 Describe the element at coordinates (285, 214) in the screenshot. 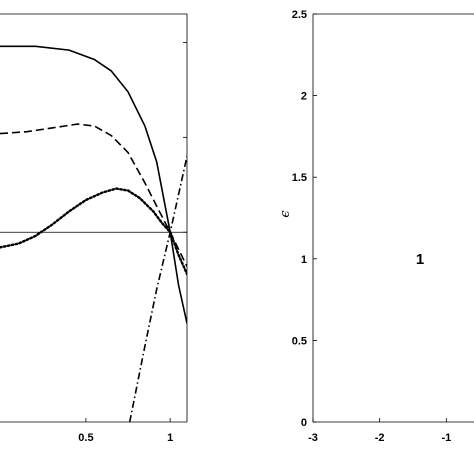

I see `right-y-axis-label: ϵ` at that location.